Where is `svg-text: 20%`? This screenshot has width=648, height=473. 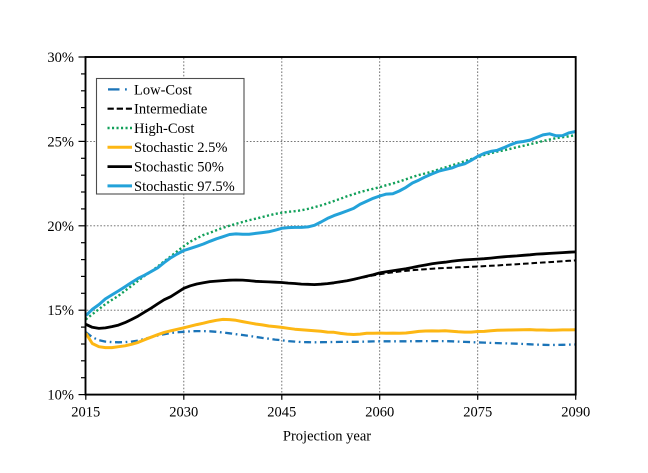
svg-text: 20% is located at coordinates (60, 227).